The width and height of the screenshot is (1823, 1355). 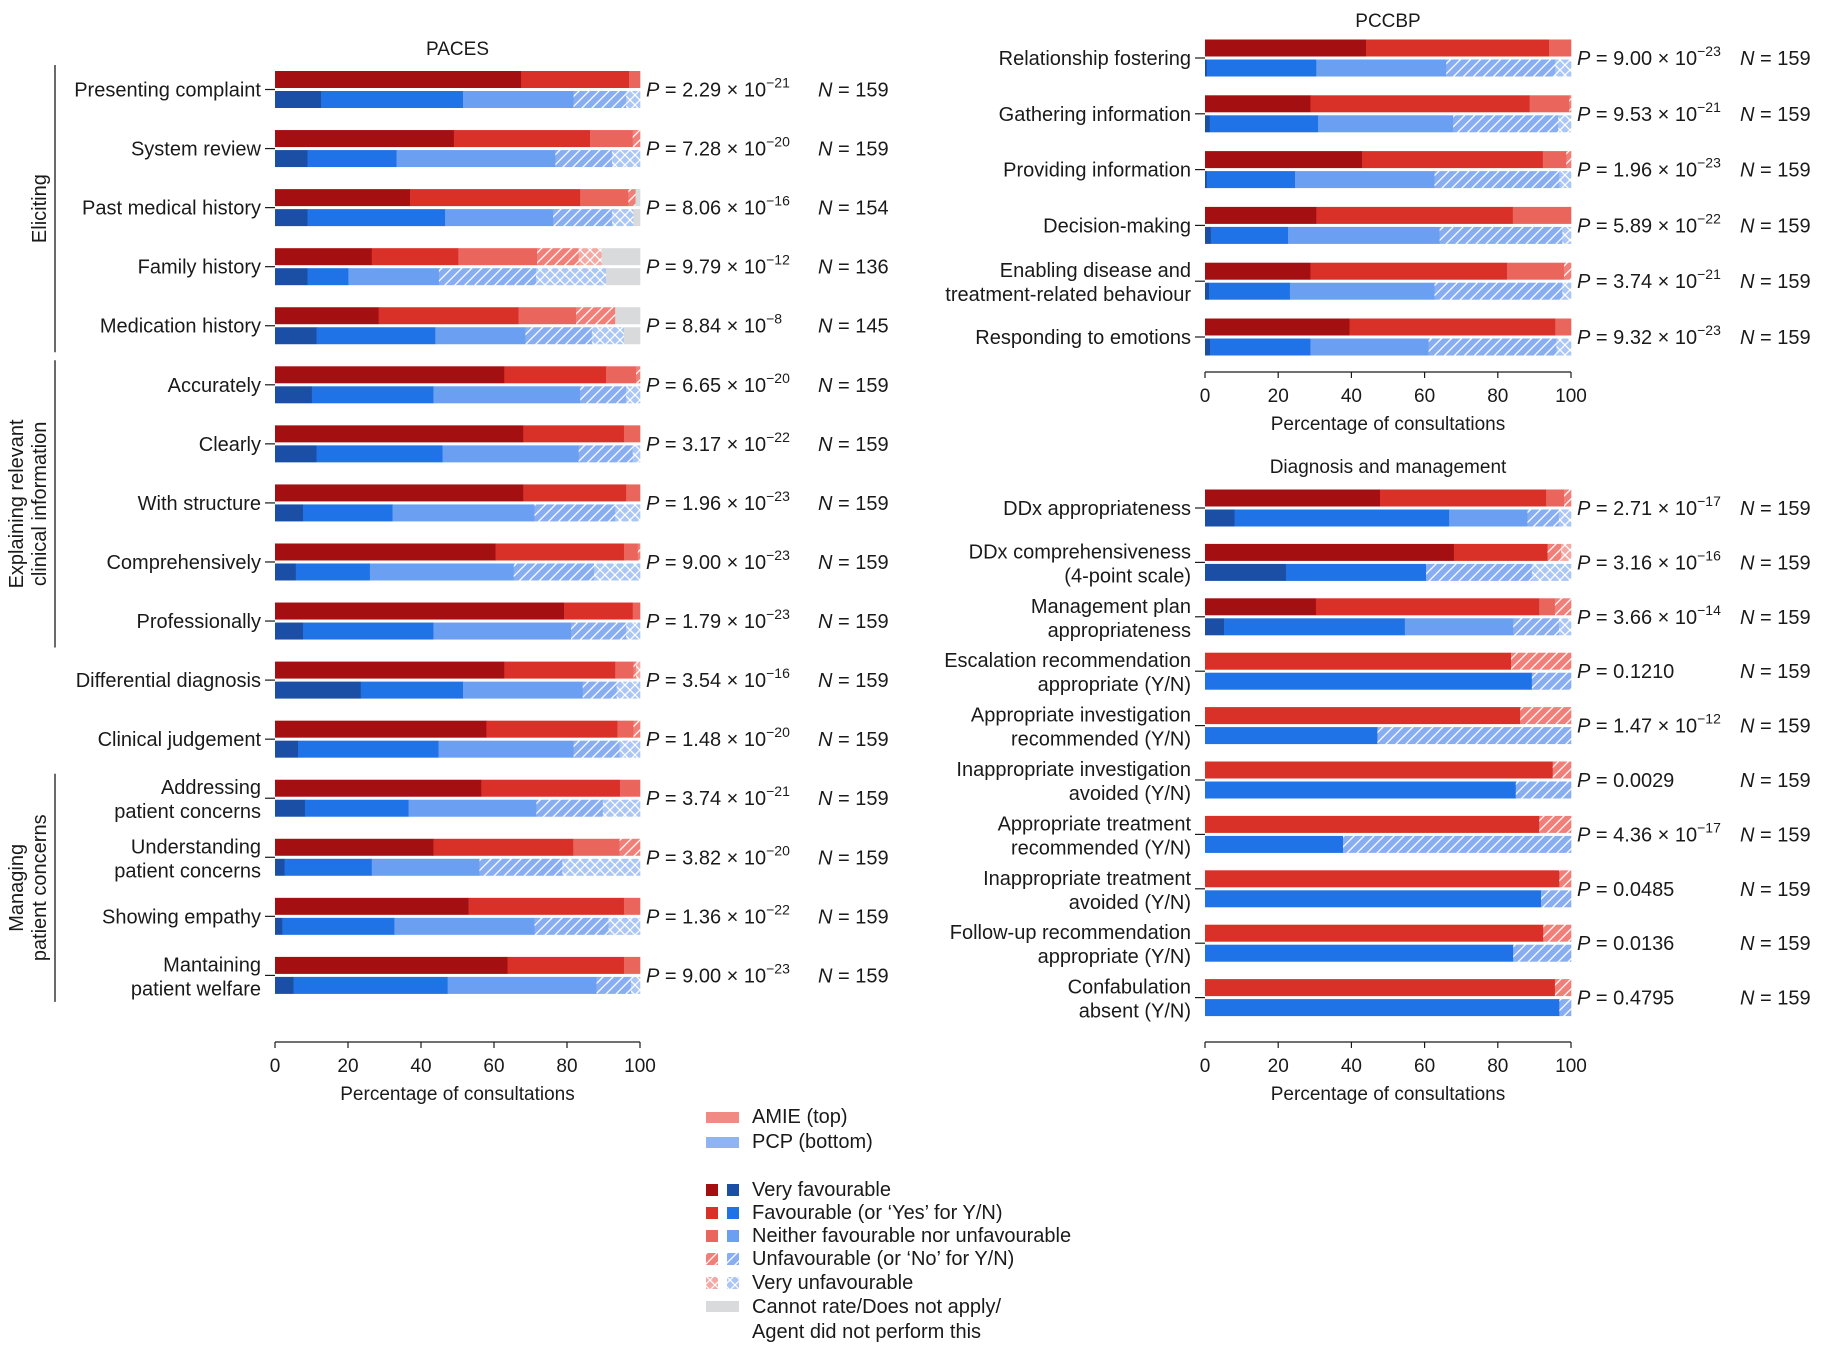 What do you see at coordinates (171, 209) in the screenshot?
I see `row-label: Past medical history` at bounding box center [171, 209].